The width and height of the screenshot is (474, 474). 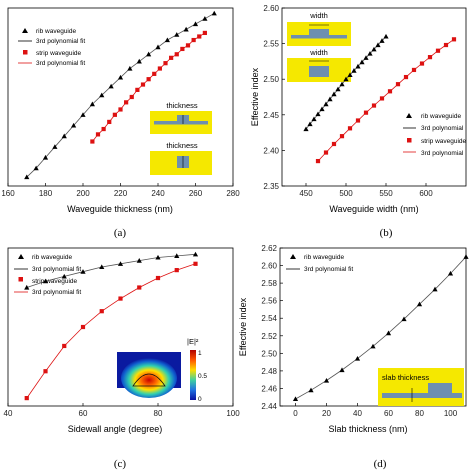 What do you see at coordinates (319, 263) in the screenshot?
I see `panel-d-legend: rib waveguide 3rd polynomial fit` at bounding box center [319, 263].